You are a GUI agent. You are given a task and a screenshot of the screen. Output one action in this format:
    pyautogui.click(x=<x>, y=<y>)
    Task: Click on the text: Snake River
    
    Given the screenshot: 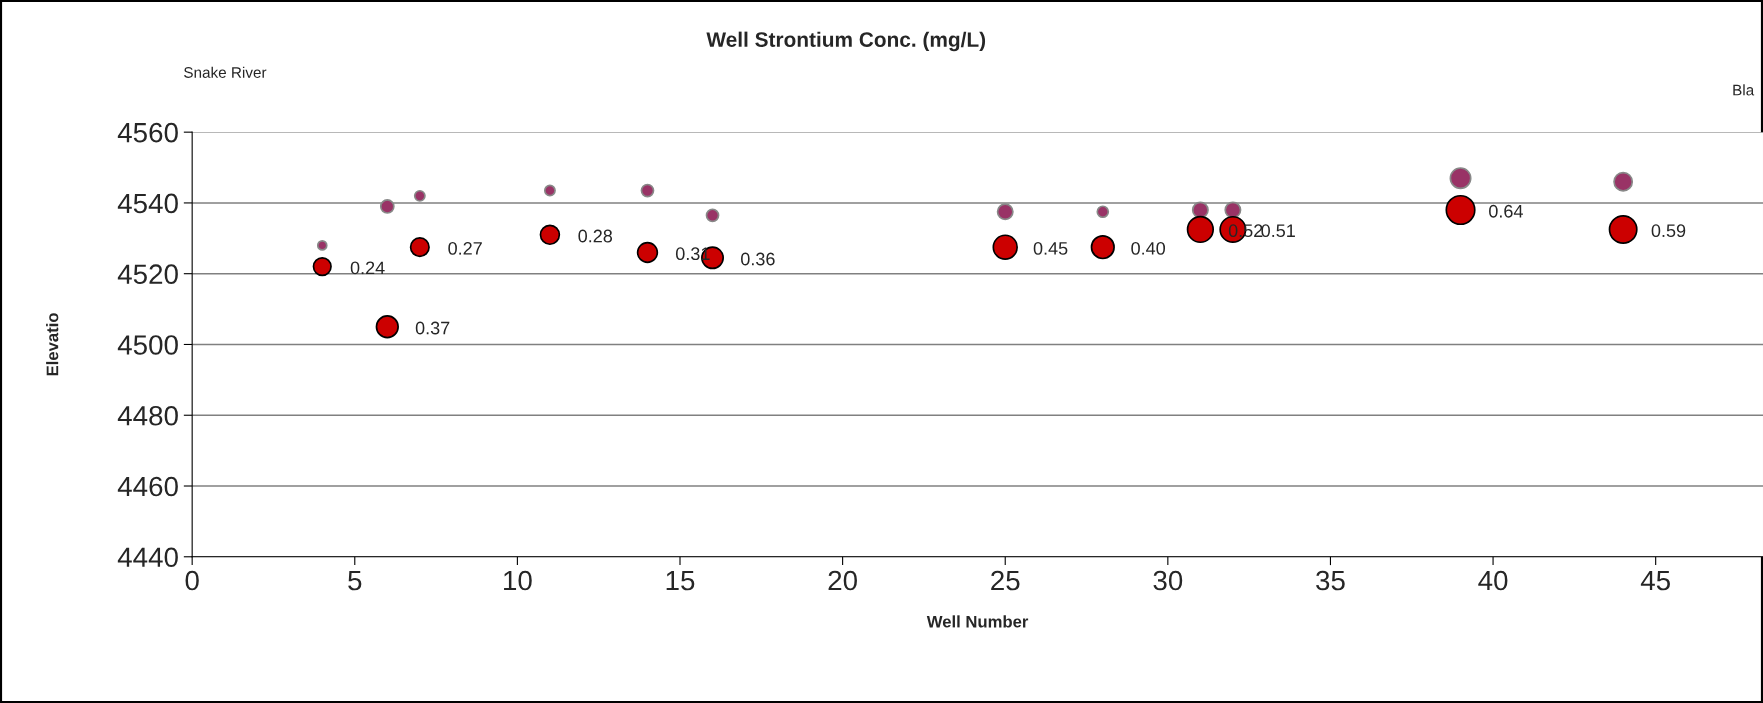 What is the action you would take?
    pyautogui.click(x=225, y=72)
    